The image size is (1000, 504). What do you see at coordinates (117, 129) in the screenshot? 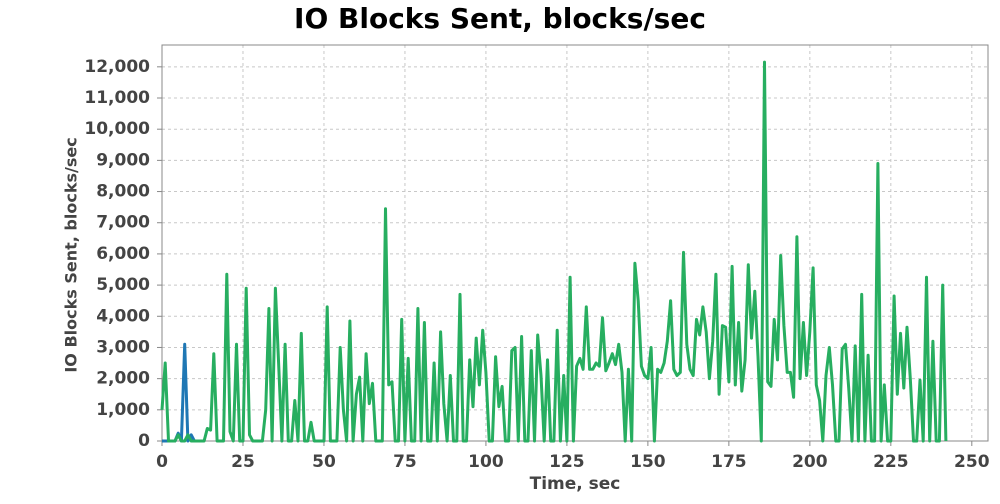
I see `y-tick-label: 10,000` at bounding box center [117, 129].